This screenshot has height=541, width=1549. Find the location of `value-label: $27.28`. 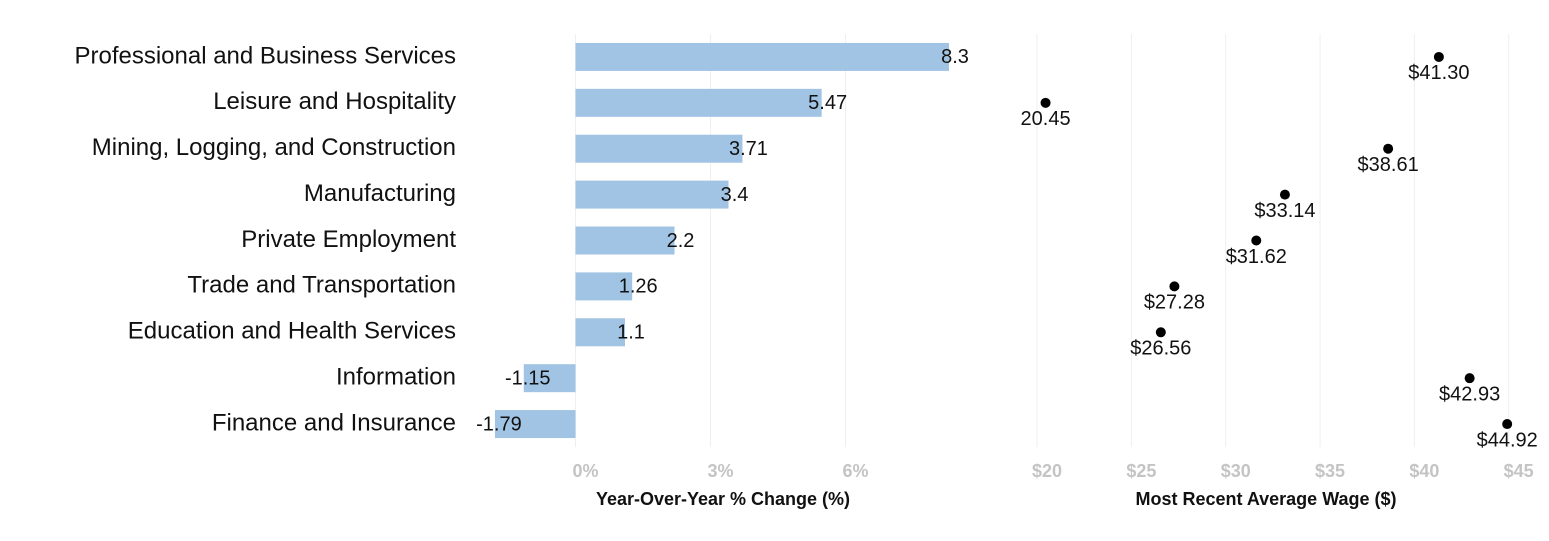

value-label: $27.28 is located at coordinates (1174, 303).